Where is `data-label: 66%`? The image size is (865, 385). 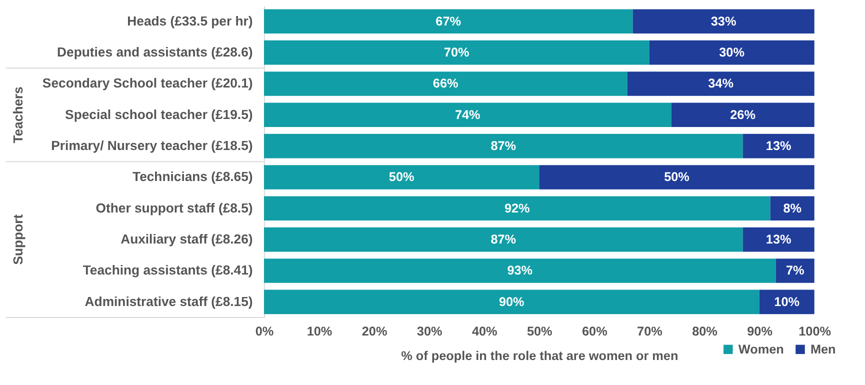 data-label: 66% is located at coordinates (445, 83).